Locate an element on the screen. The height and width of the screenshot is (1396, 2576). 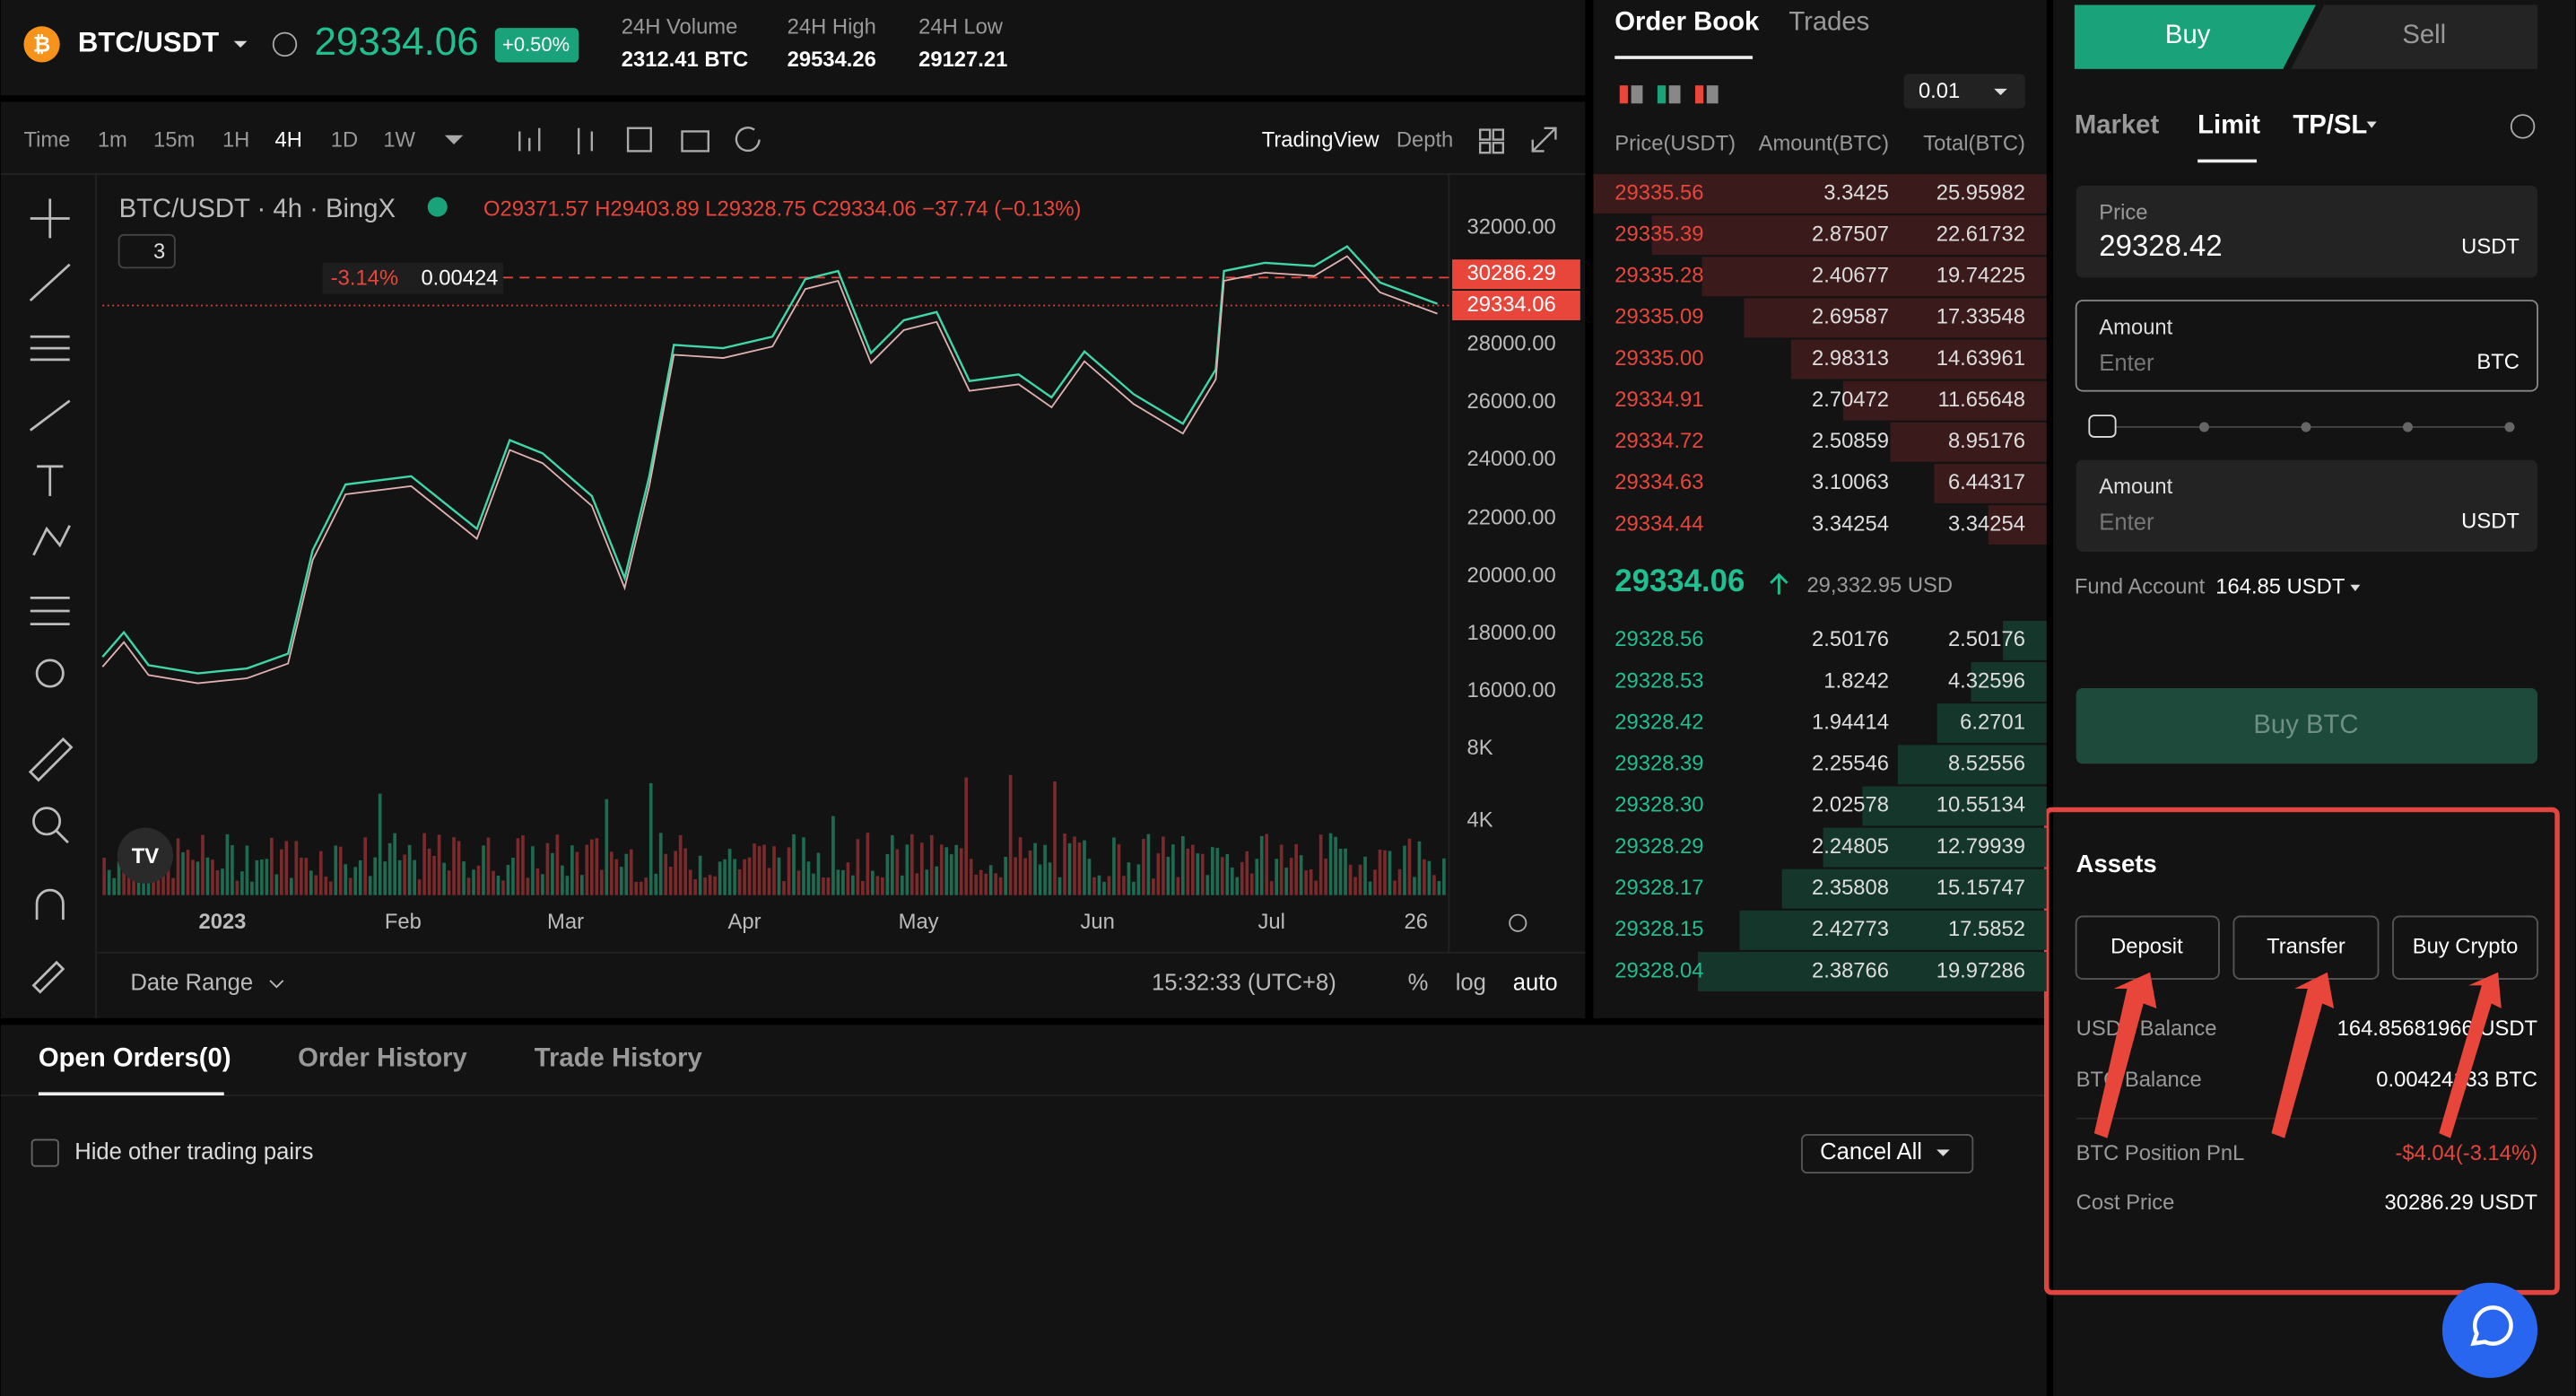
sell-tab is located at coordinates (2414, 36).